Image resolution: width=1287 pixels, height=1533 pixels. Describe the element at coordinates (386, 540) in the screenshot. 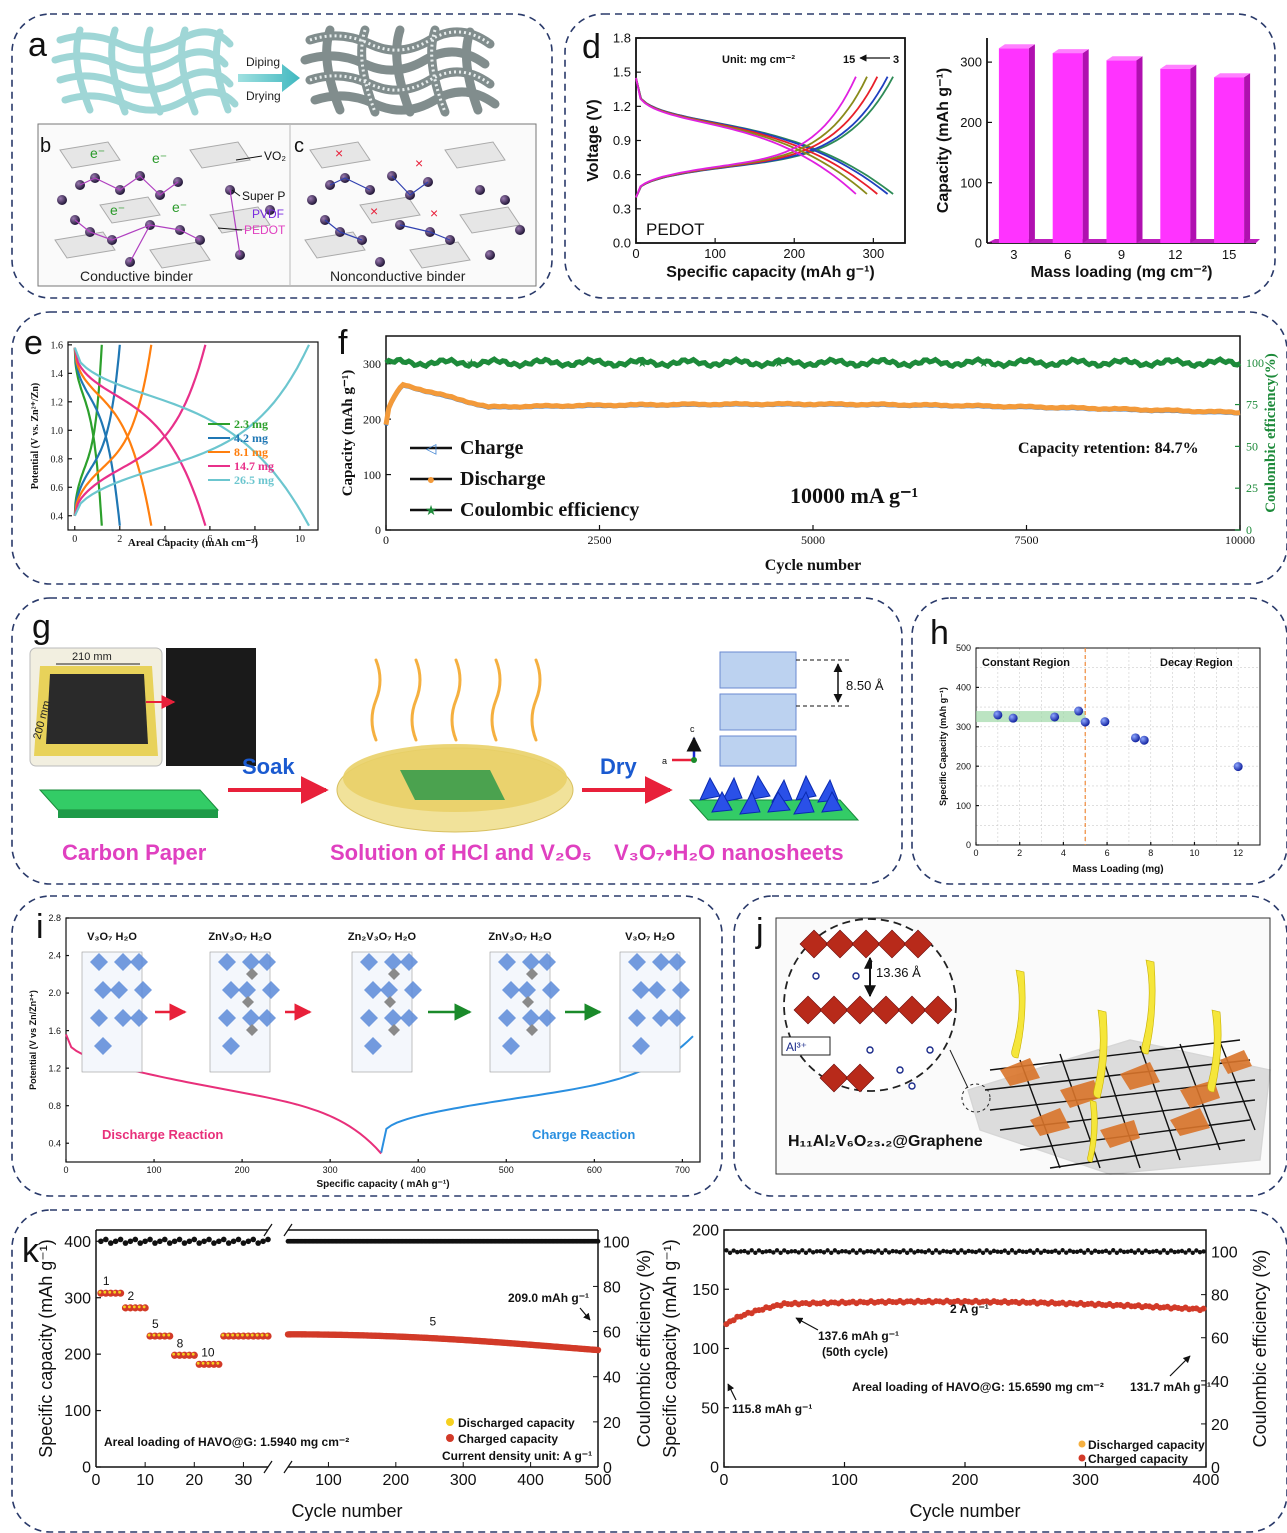

I see `x-tick-label: 0` at that location.